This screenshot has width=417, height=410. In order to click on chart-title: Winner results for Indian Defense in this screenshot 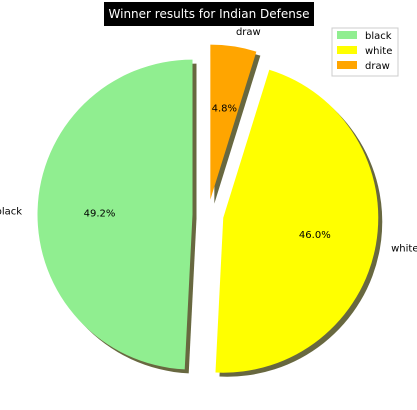, I will do `click(209, 14)`.